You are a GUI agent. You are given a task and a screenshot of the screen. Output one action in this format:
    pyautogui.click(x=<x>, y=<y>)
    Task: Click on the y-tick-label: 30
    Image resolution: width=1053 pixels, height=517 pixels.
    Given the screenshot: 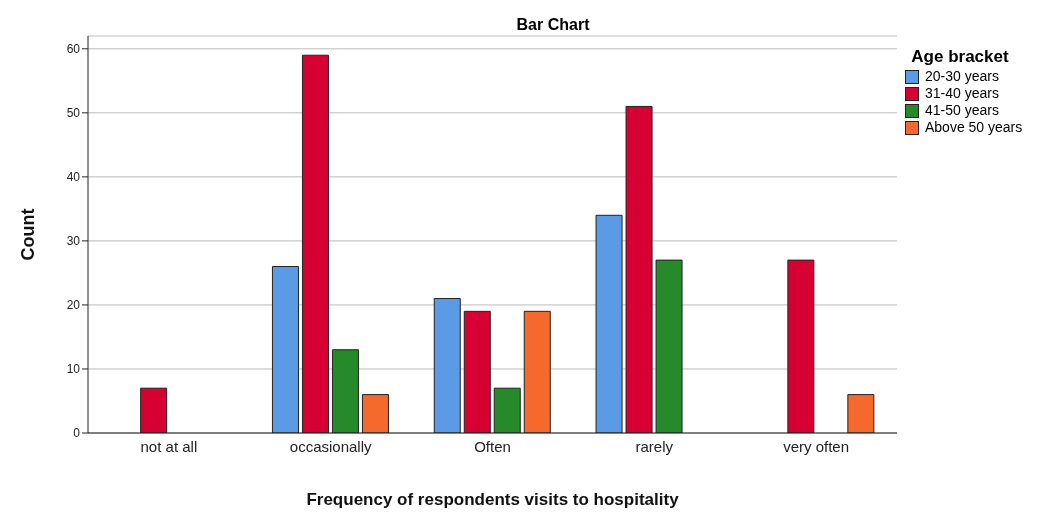 What is the action you would take?
    pyautogui.click(x=73, y=241)
    